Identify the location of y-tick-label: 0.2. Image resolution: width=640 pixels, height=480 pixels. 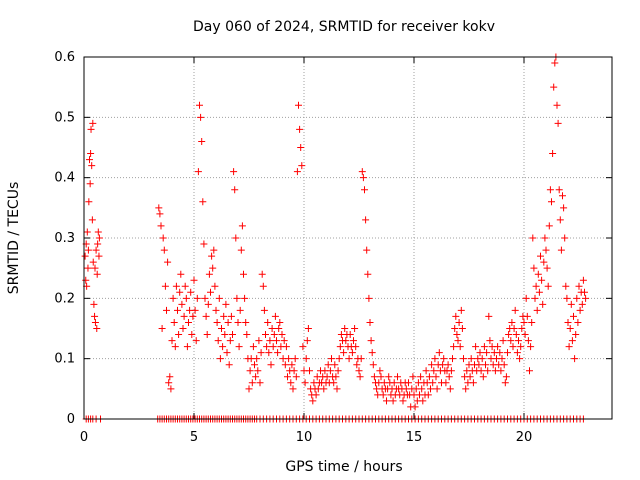
(64, 298).